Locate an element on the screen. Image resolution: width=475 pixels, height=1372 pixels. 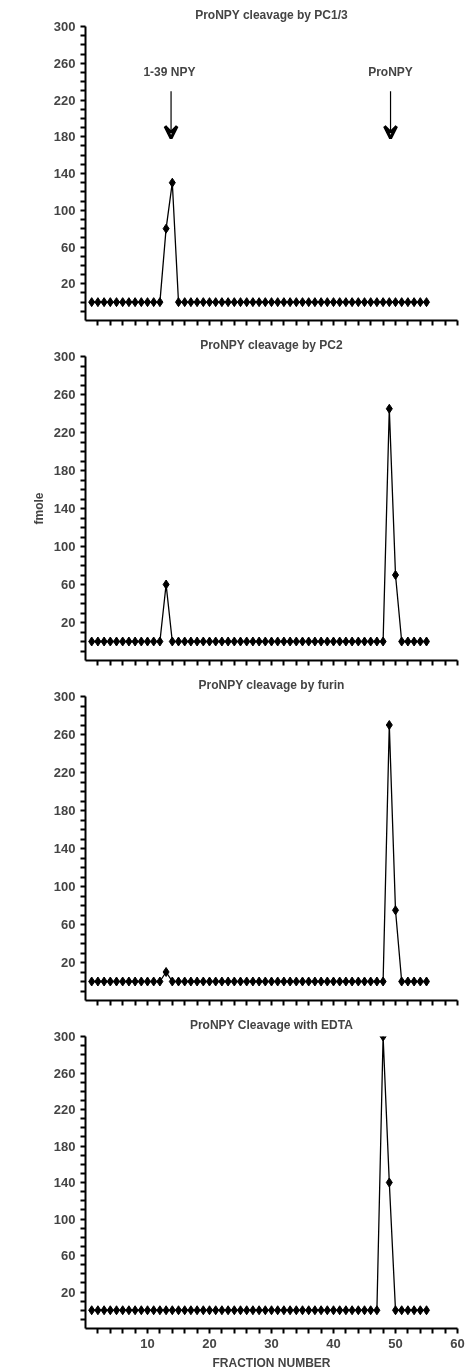
x-tick-label: 20 is located at coordinates (209, 1343).